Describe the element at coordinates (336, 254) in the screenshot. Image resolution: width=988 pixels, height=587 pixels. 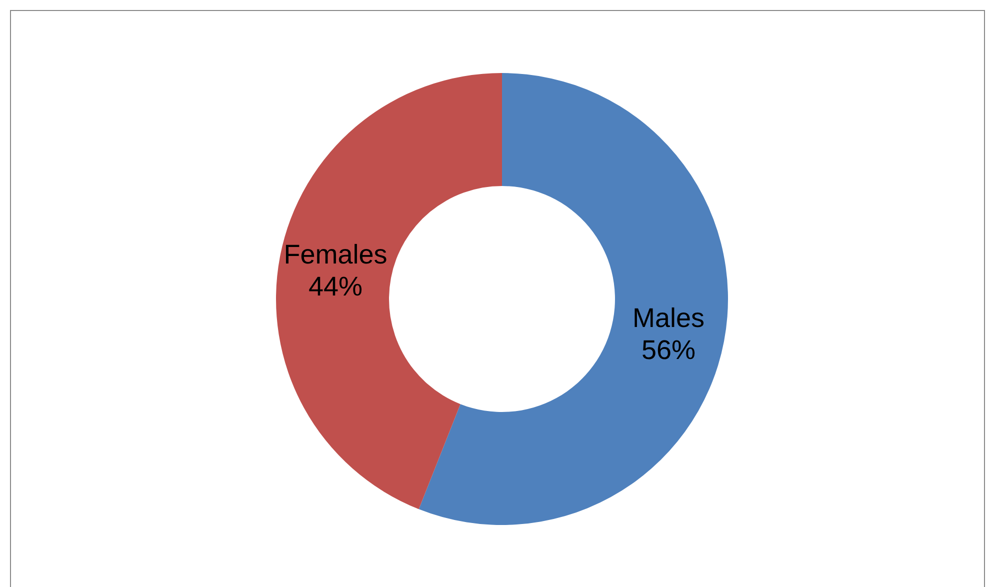
I see `slice-label: Females` at that location.